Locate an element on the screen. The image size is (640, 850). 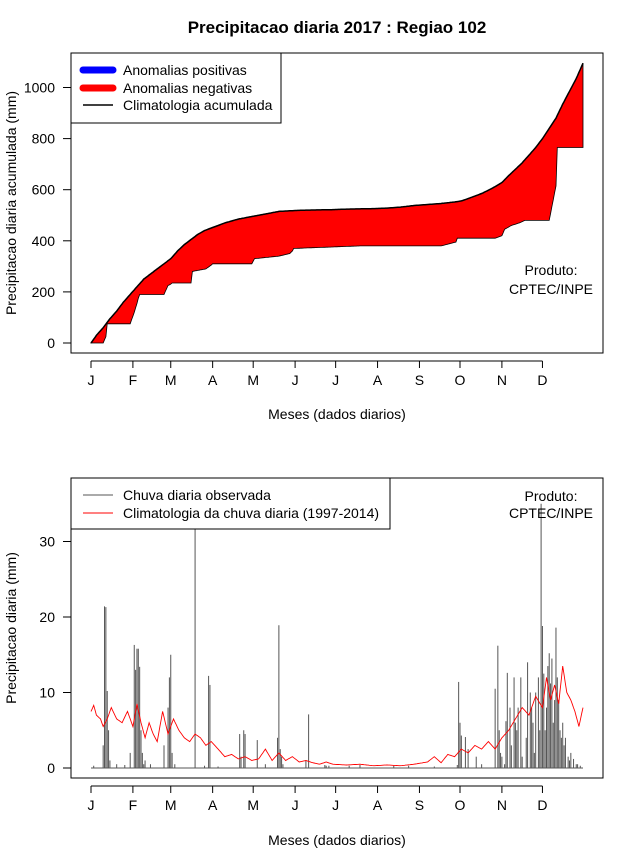
bottom-x-tick-label: F is located at coordinates (133, 805).